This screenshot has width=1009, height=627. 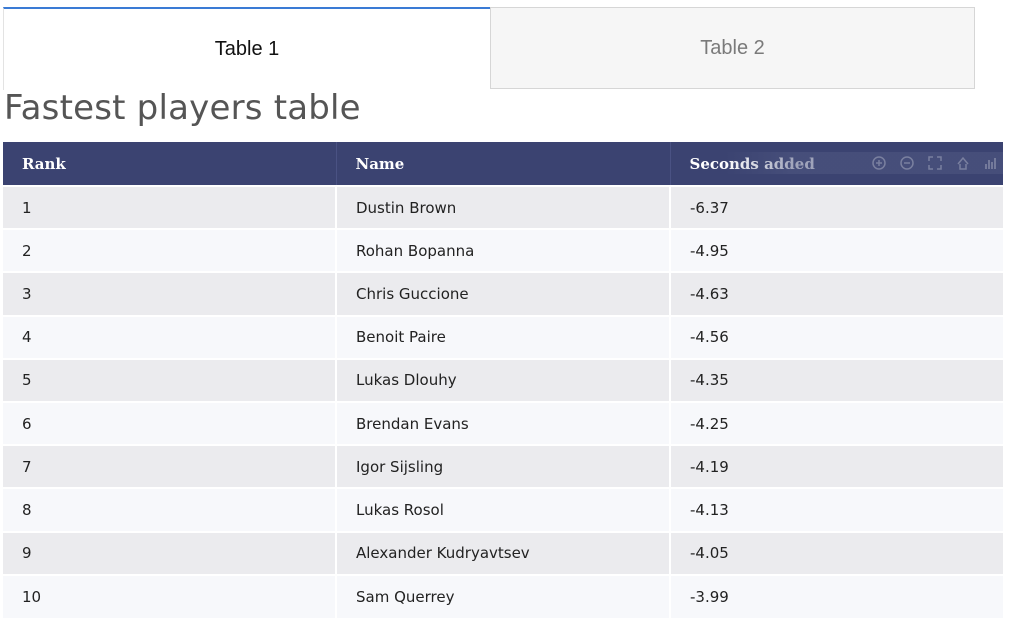 I want to click on name-cell: Sam Querrey, so click(x=502, y=595).